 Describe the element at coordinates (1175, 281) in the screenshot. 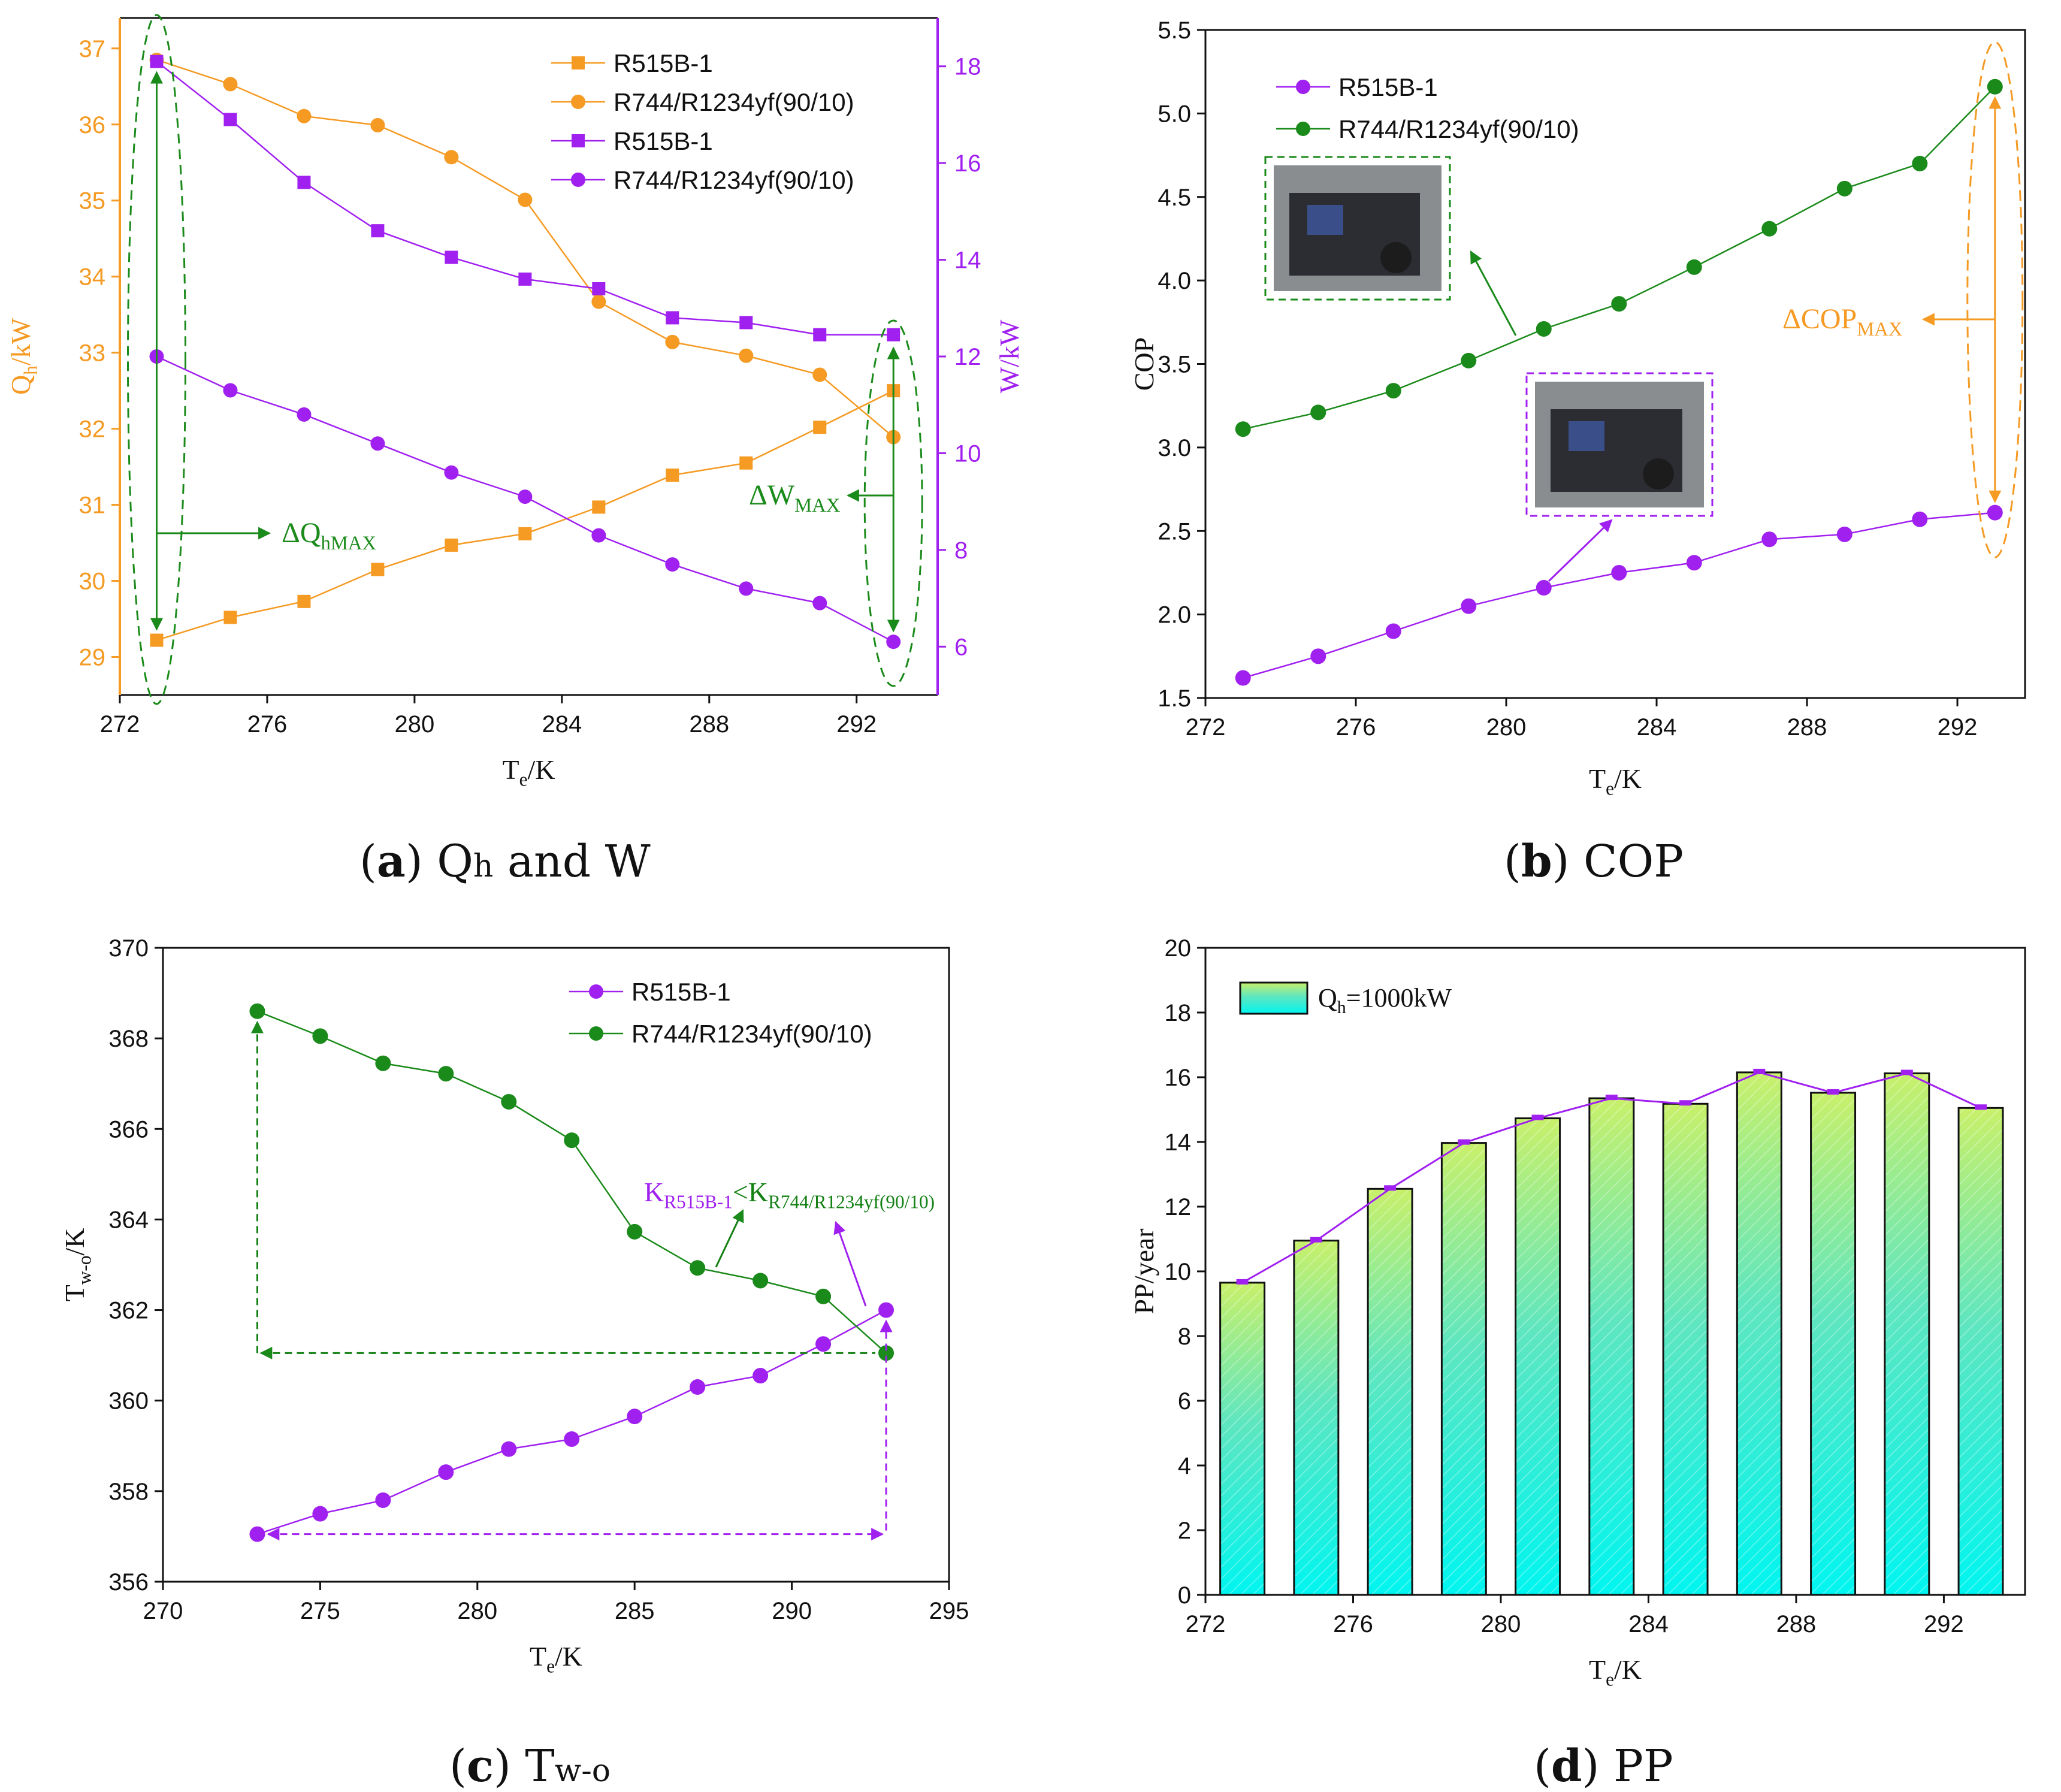

I see `b-ytick-label: 4.0` at that location.